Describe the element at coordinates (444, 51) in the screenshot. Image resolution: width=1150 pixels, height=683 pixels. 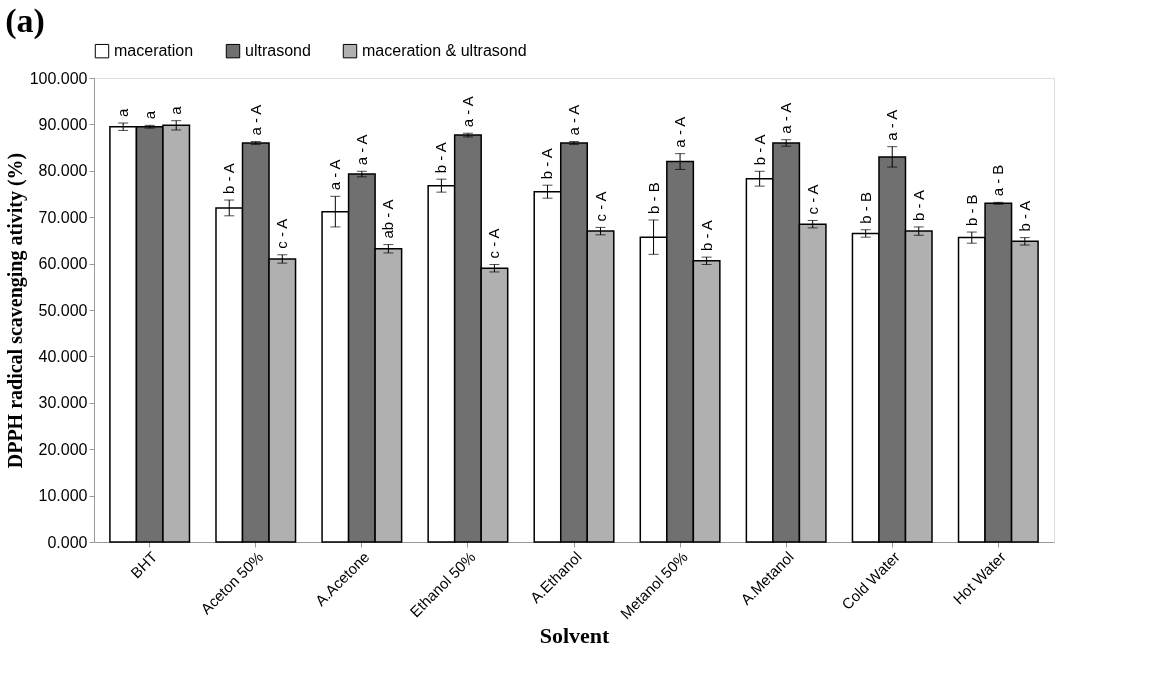
I see `legend-label: maceration & ultrasond` at that location.